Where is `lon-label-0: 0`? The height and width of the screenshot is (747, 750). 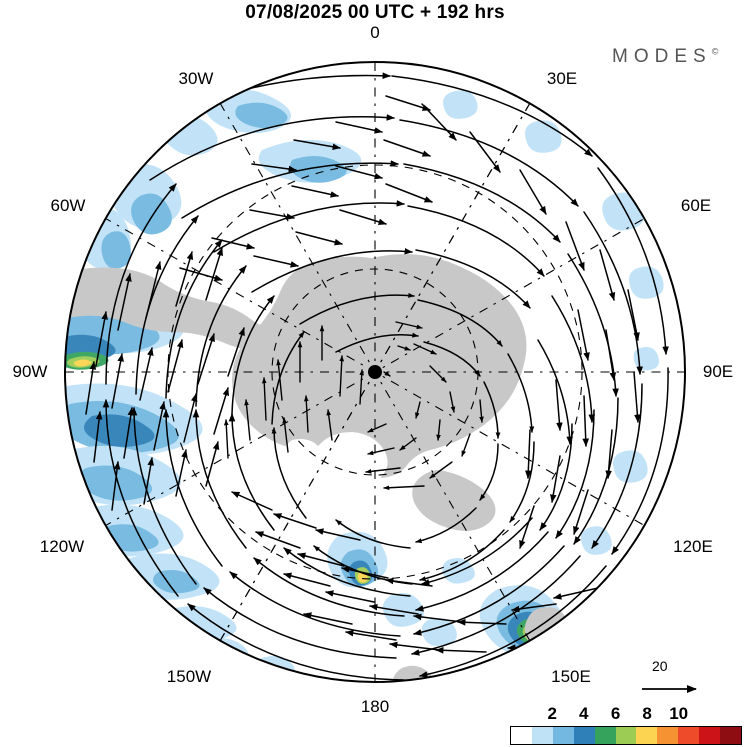 lon-label-0: 0 is located at coordinates (375, 32).